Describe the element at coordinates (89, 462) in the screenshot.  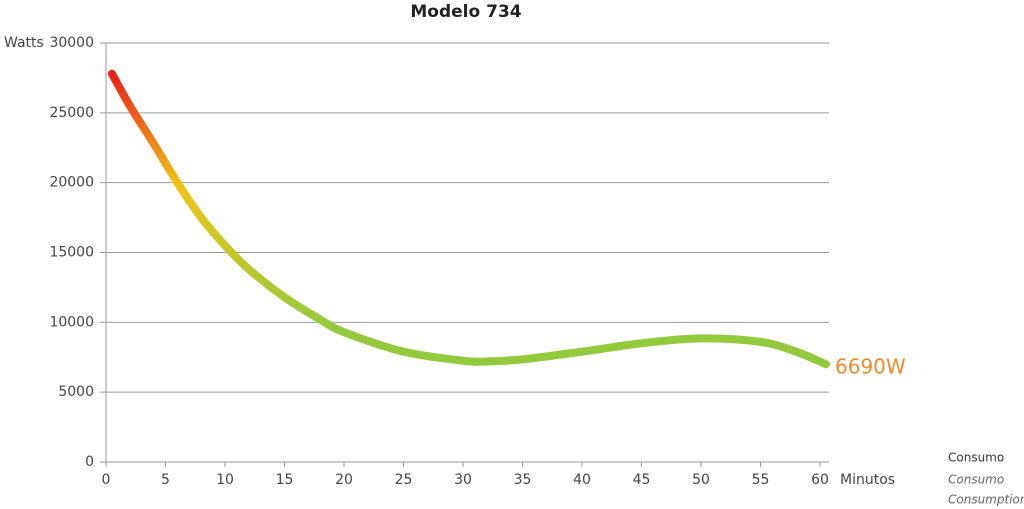
I see `y-tick-label: 0` at that location.